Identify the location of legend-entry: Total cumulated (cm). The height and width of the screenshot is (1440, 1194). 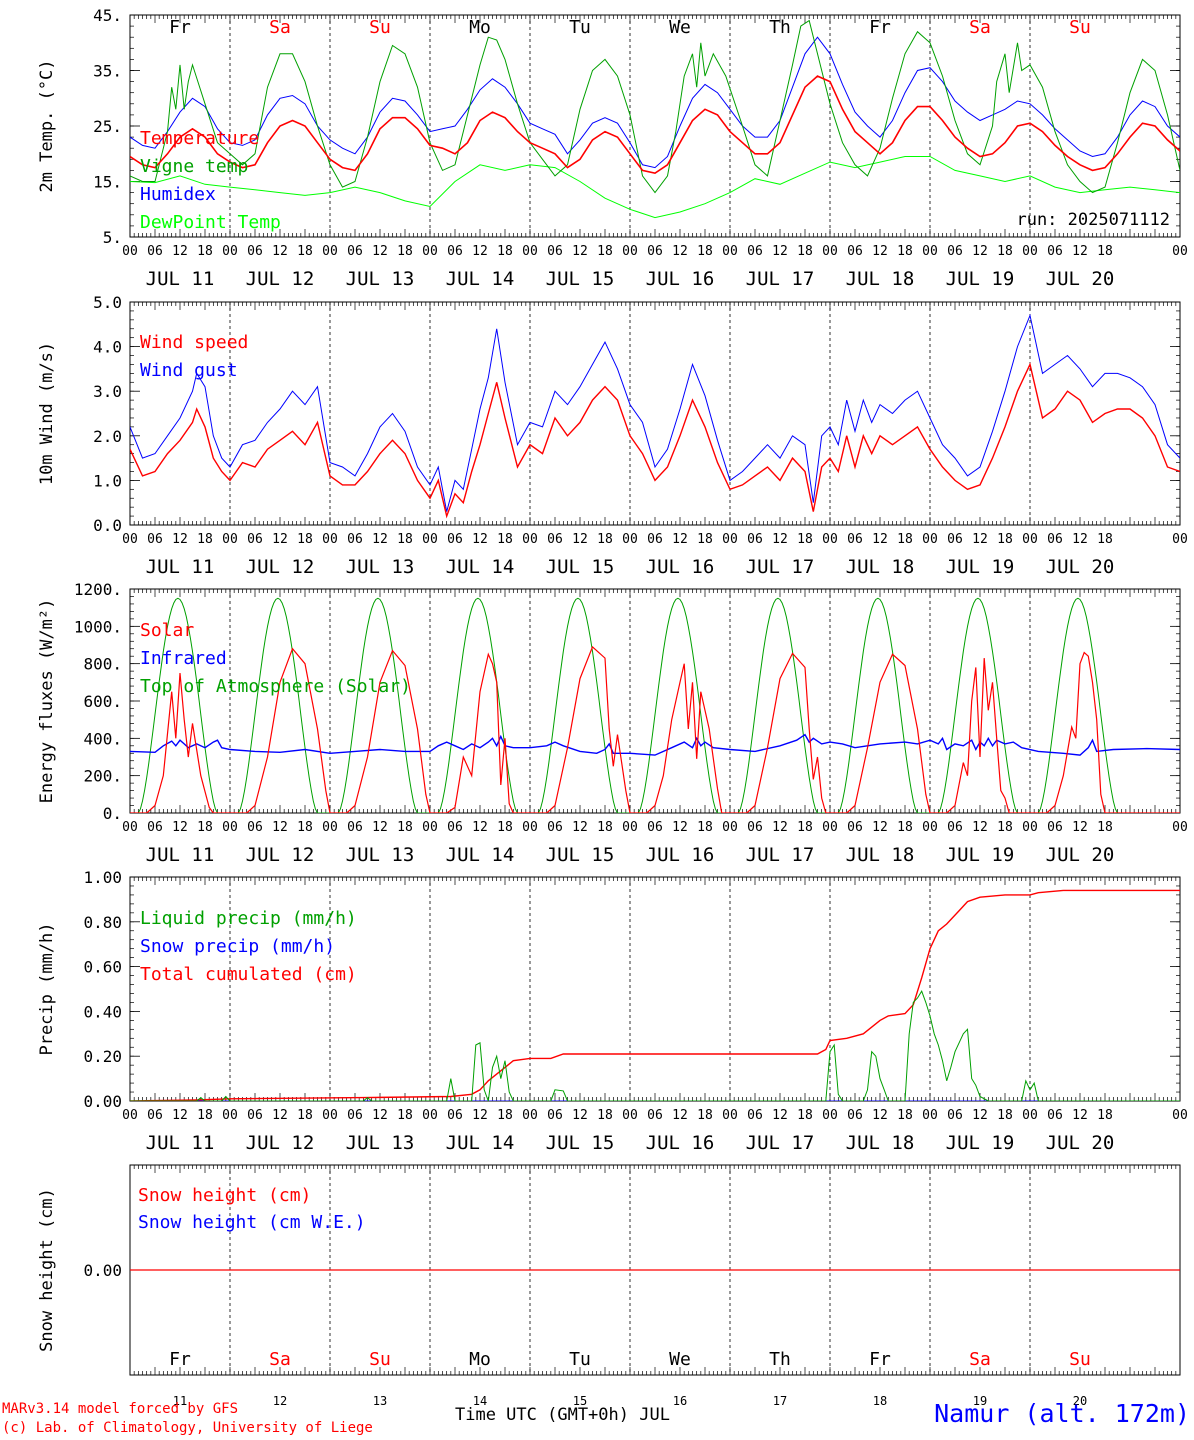
(248, 974).